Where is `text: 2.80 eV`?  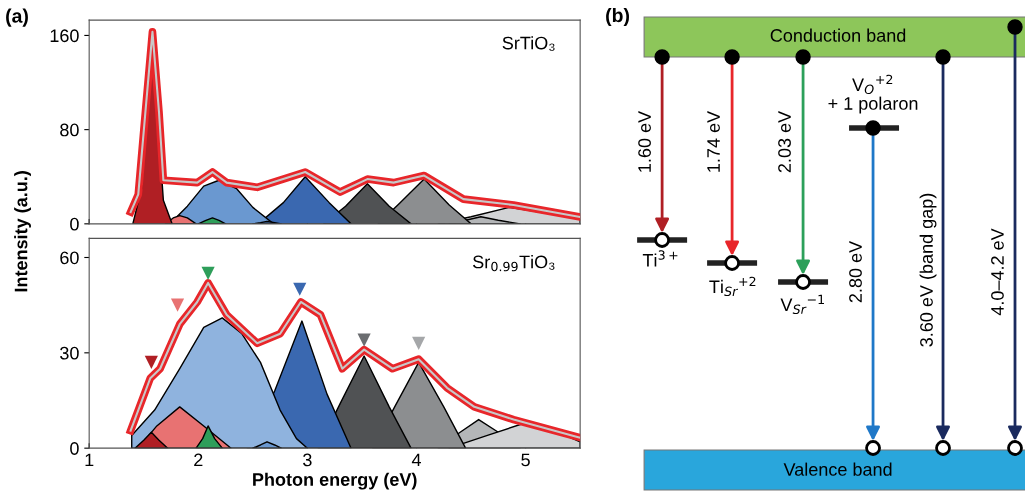 text: 2.80 eV is located at coordinates (855, 271).